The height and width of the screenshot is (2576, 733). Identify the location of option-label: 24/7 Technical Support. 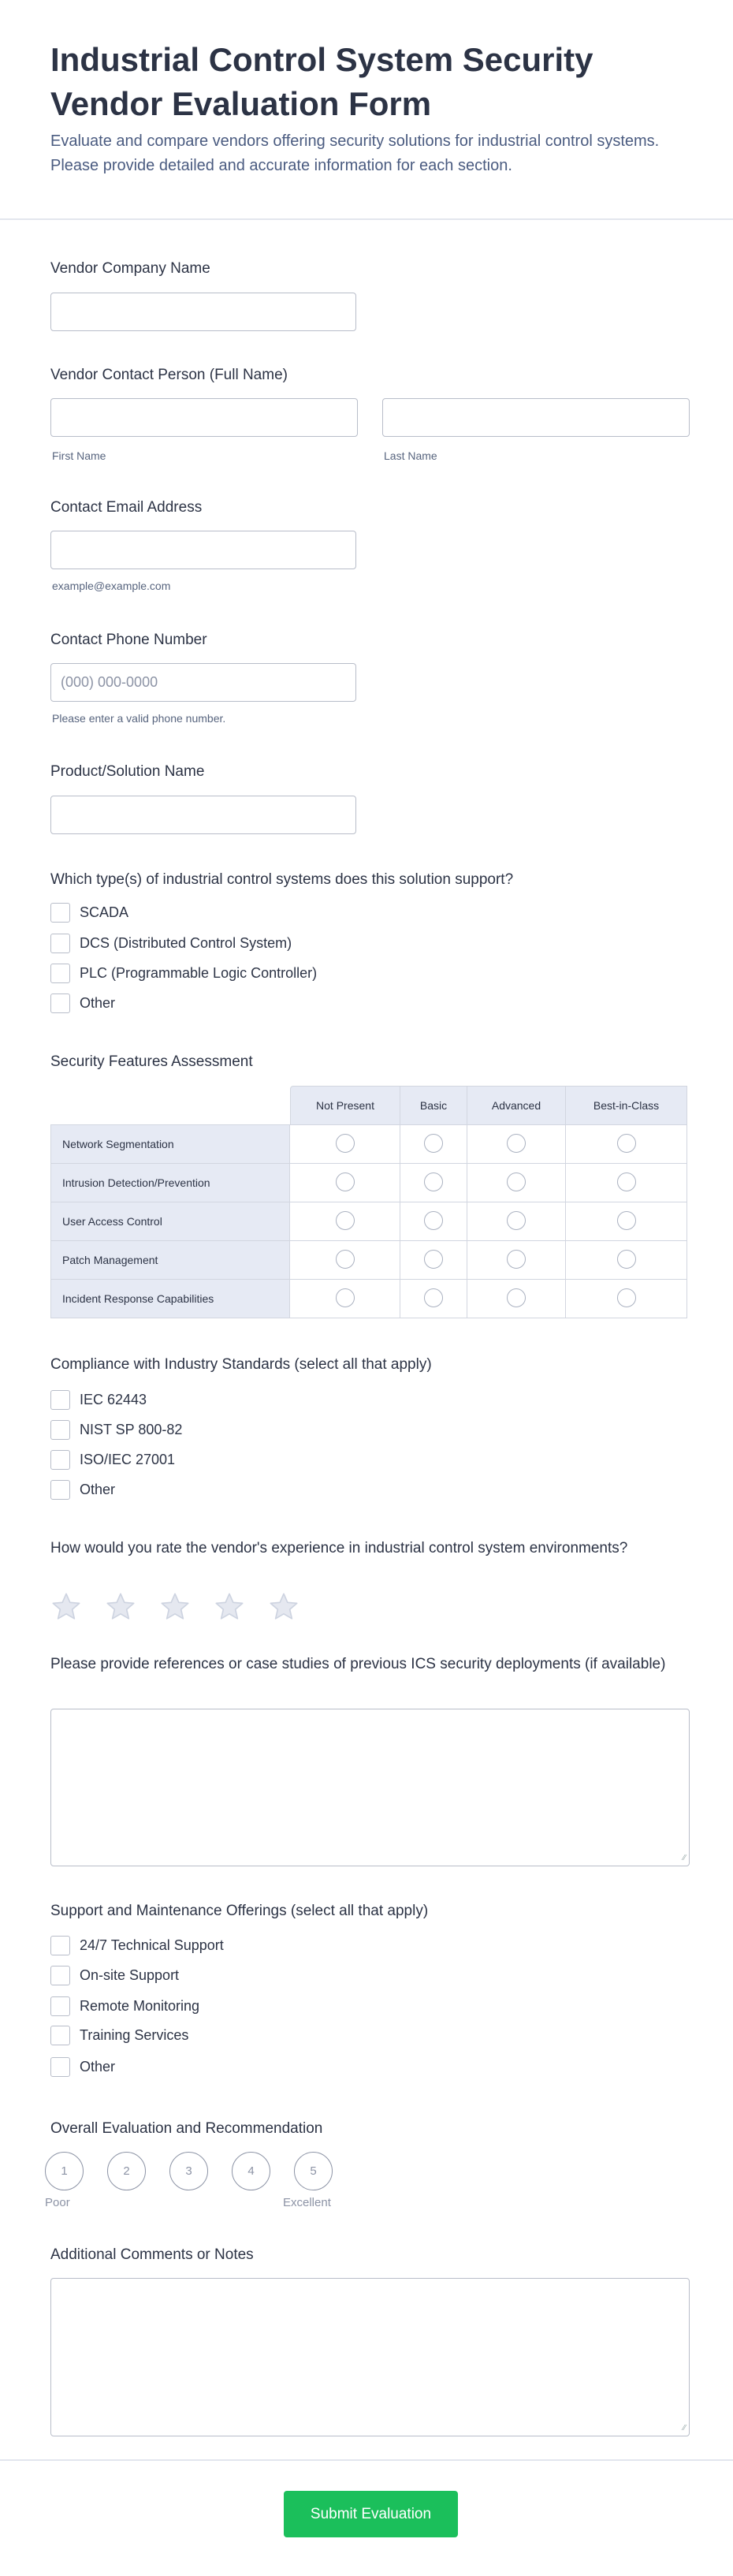
(152, 1945).